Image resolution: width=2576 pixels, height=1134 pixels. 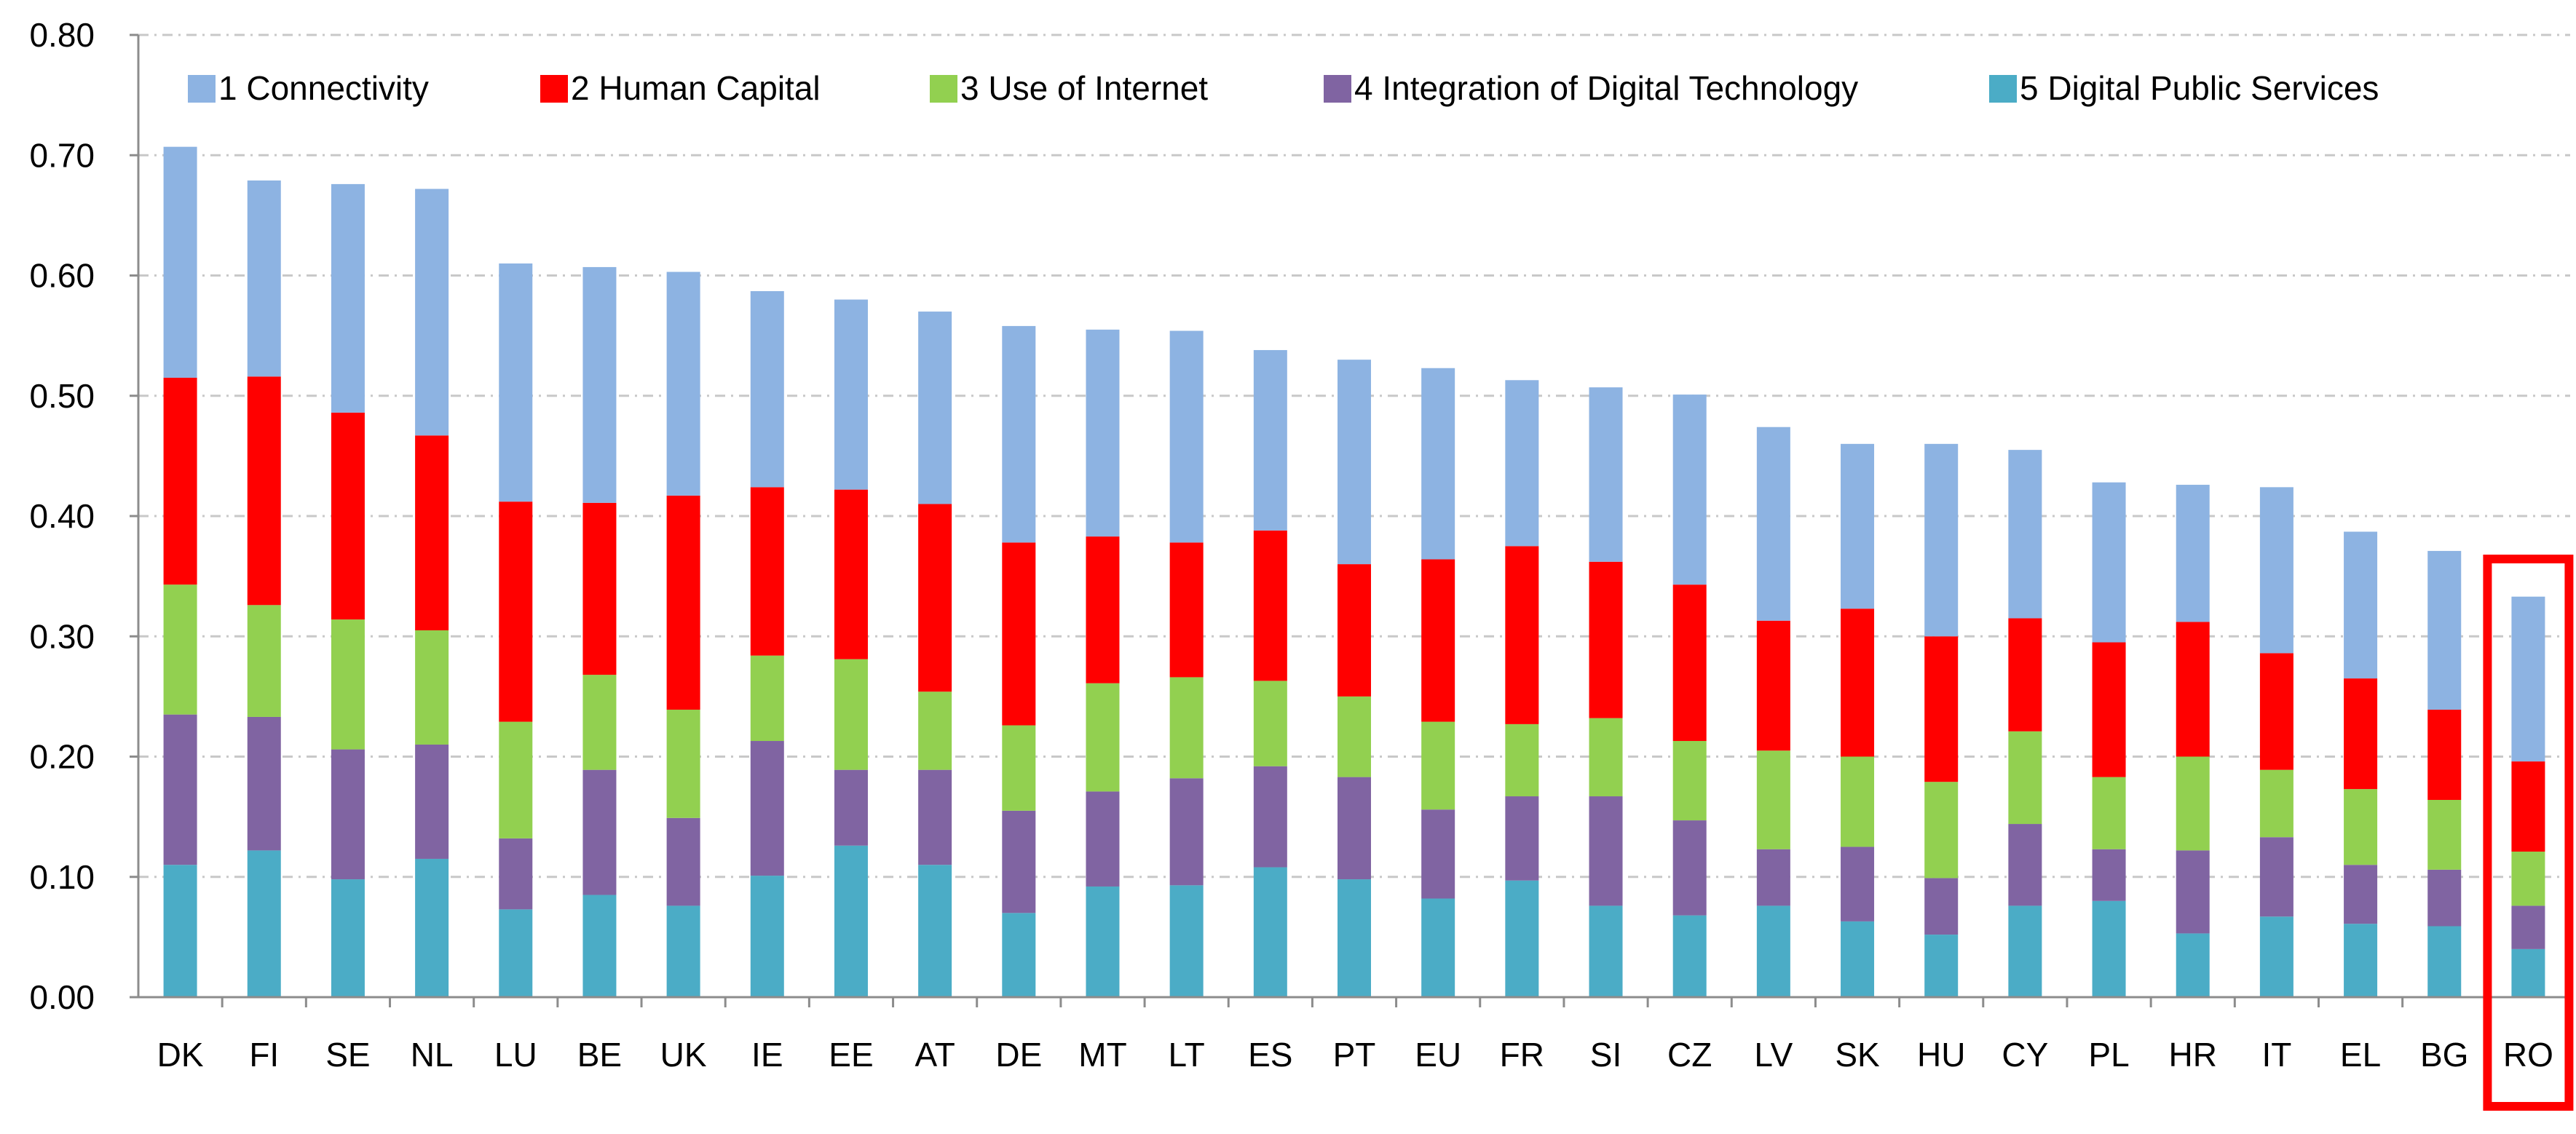 What do you see at coordinates (2192, 1055) in the screenshot?
I see `x-tick-label: HR` at bounding box center [2192, 1055].